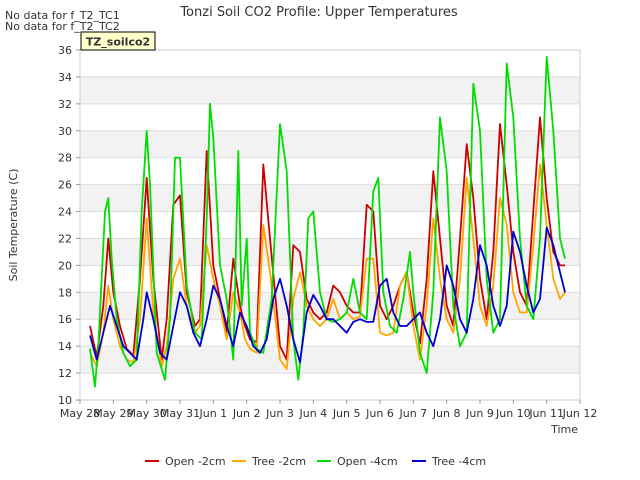 This screenshot has width=640, height=480. Describe the element at coordinates (546, 413) in the screenshot. I see `x-tick-label: Jun 11` at that location.